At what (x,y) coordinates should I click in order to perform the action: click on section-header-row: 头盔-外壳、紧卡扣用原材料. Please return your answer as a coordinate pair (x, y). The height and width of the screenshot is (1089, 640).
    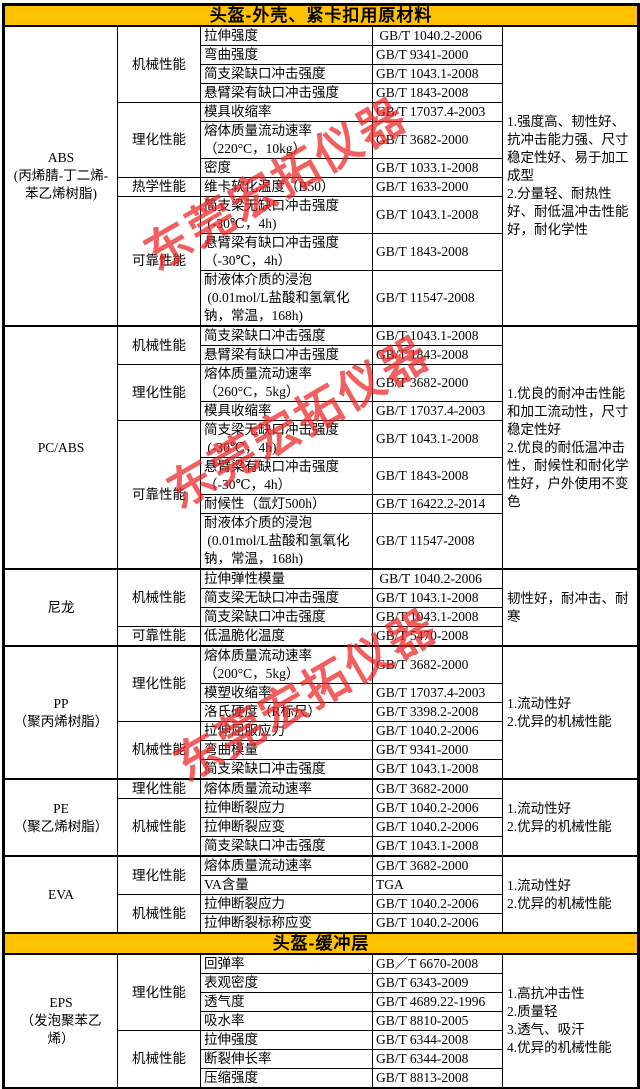
    Looking at the image, I should click on (321, 15).